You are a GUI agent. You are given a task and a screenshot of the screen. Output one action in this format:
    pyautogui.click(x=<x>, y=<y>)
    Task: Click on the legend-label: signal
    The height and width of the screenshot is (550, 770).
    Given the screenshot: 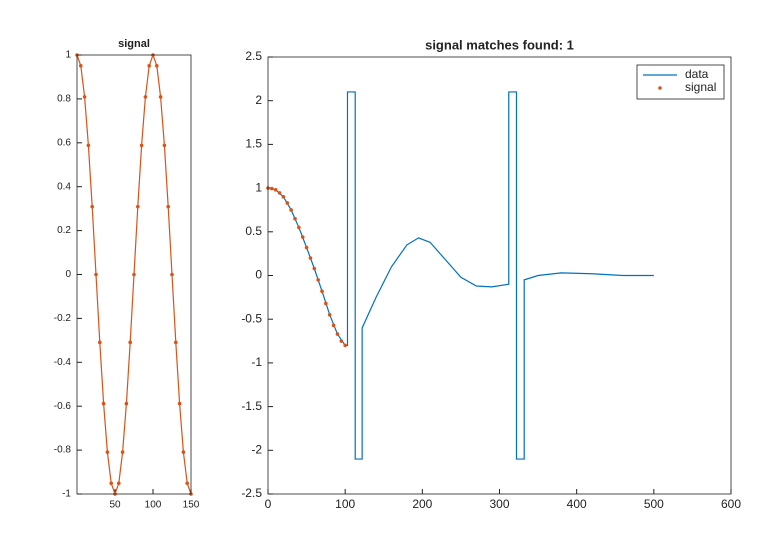 What is the action you would take?
    pyautogui.click(x=700, y=87)
    